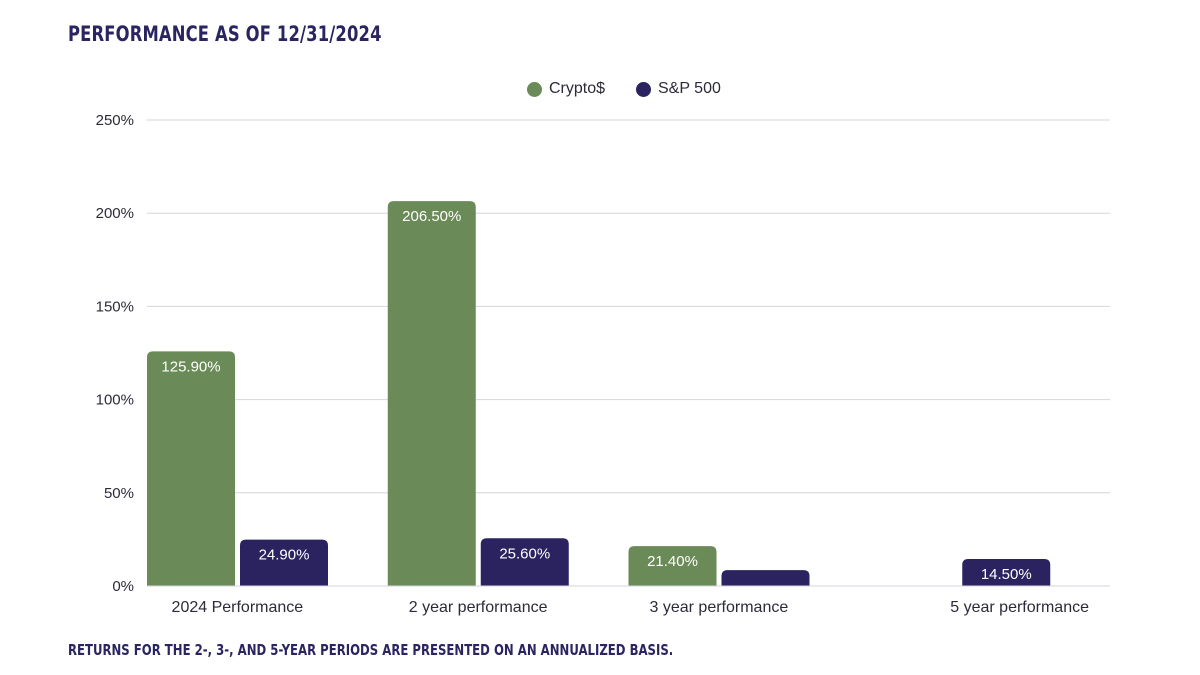  I want to click on legend-swatch-sp500, so click(643, 89).